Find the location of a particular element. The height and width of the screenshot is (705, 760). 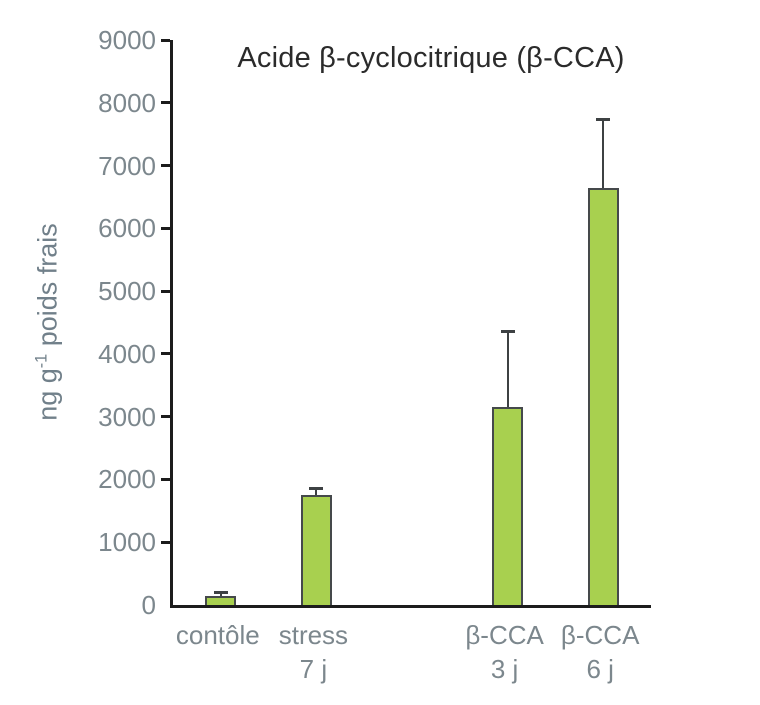

x-tick-label-line1: stress is located at coordinates (313, 635).